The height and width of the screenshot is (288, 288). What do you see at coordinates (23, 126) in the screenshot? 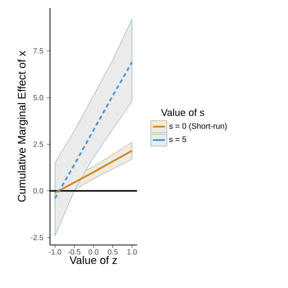
I see `y-axis-title: Cumulative Marginal Effect of x` at bounding box center [23, 126].